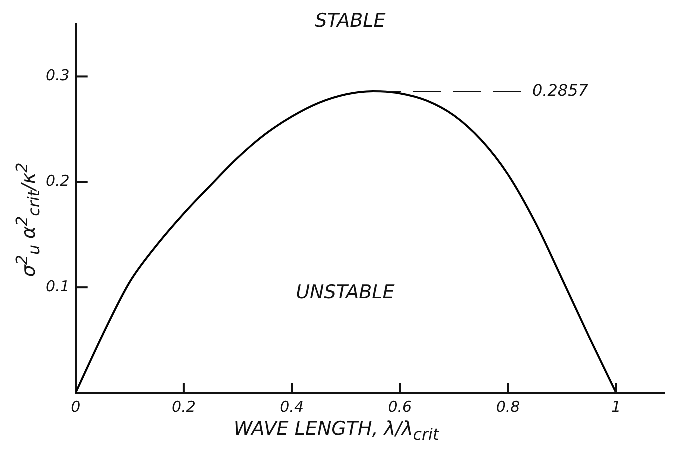  Describe the element at coordinates (58, 181) in the screenshot. I see `y-tick-label: 0.2` at that location.